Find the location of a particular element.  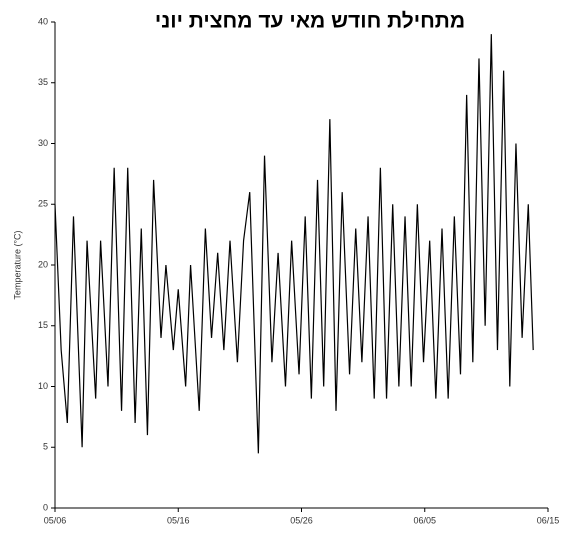

y-tick-label: 40 is located at coordinates (43, 21).